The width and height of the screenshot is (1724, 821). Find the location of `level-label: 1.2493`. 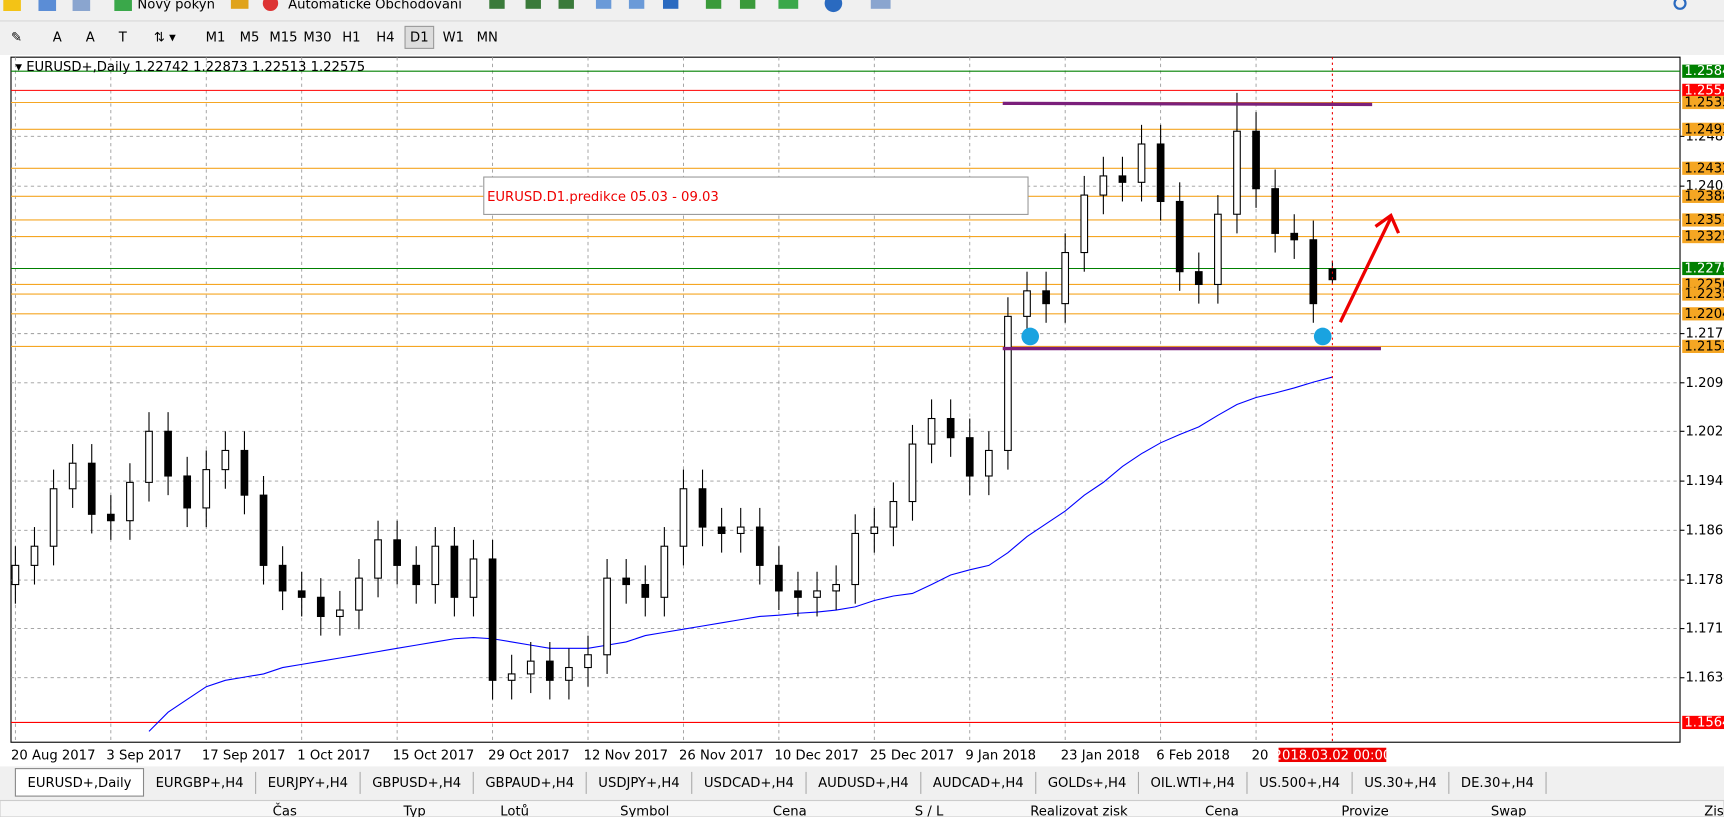

level-label: 1.2493 is located at coordinates (1704, 129).